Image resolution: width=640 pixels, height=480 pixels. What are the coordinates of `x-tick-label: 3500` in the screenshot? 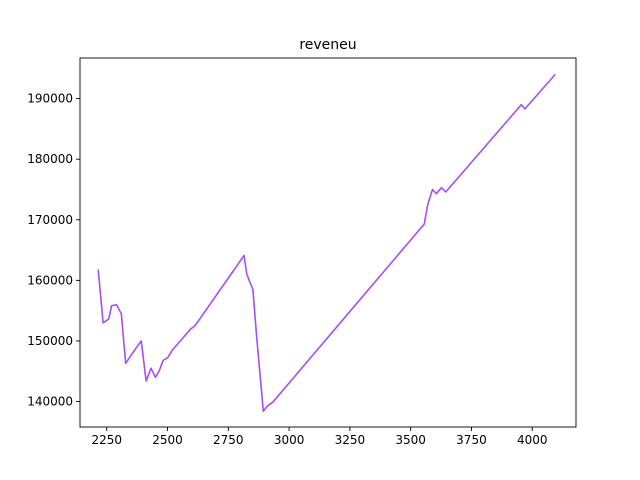 It's located at (410, 440).